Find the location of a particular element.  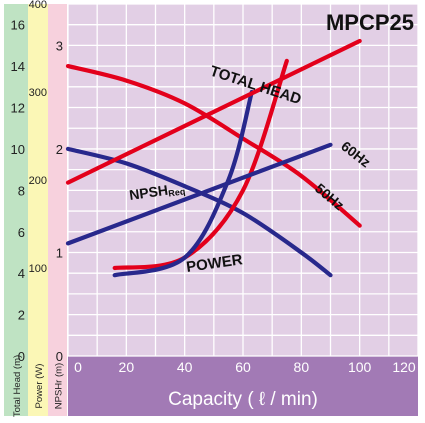

power-tick-label: 200 is located at coordinates (38, 181).